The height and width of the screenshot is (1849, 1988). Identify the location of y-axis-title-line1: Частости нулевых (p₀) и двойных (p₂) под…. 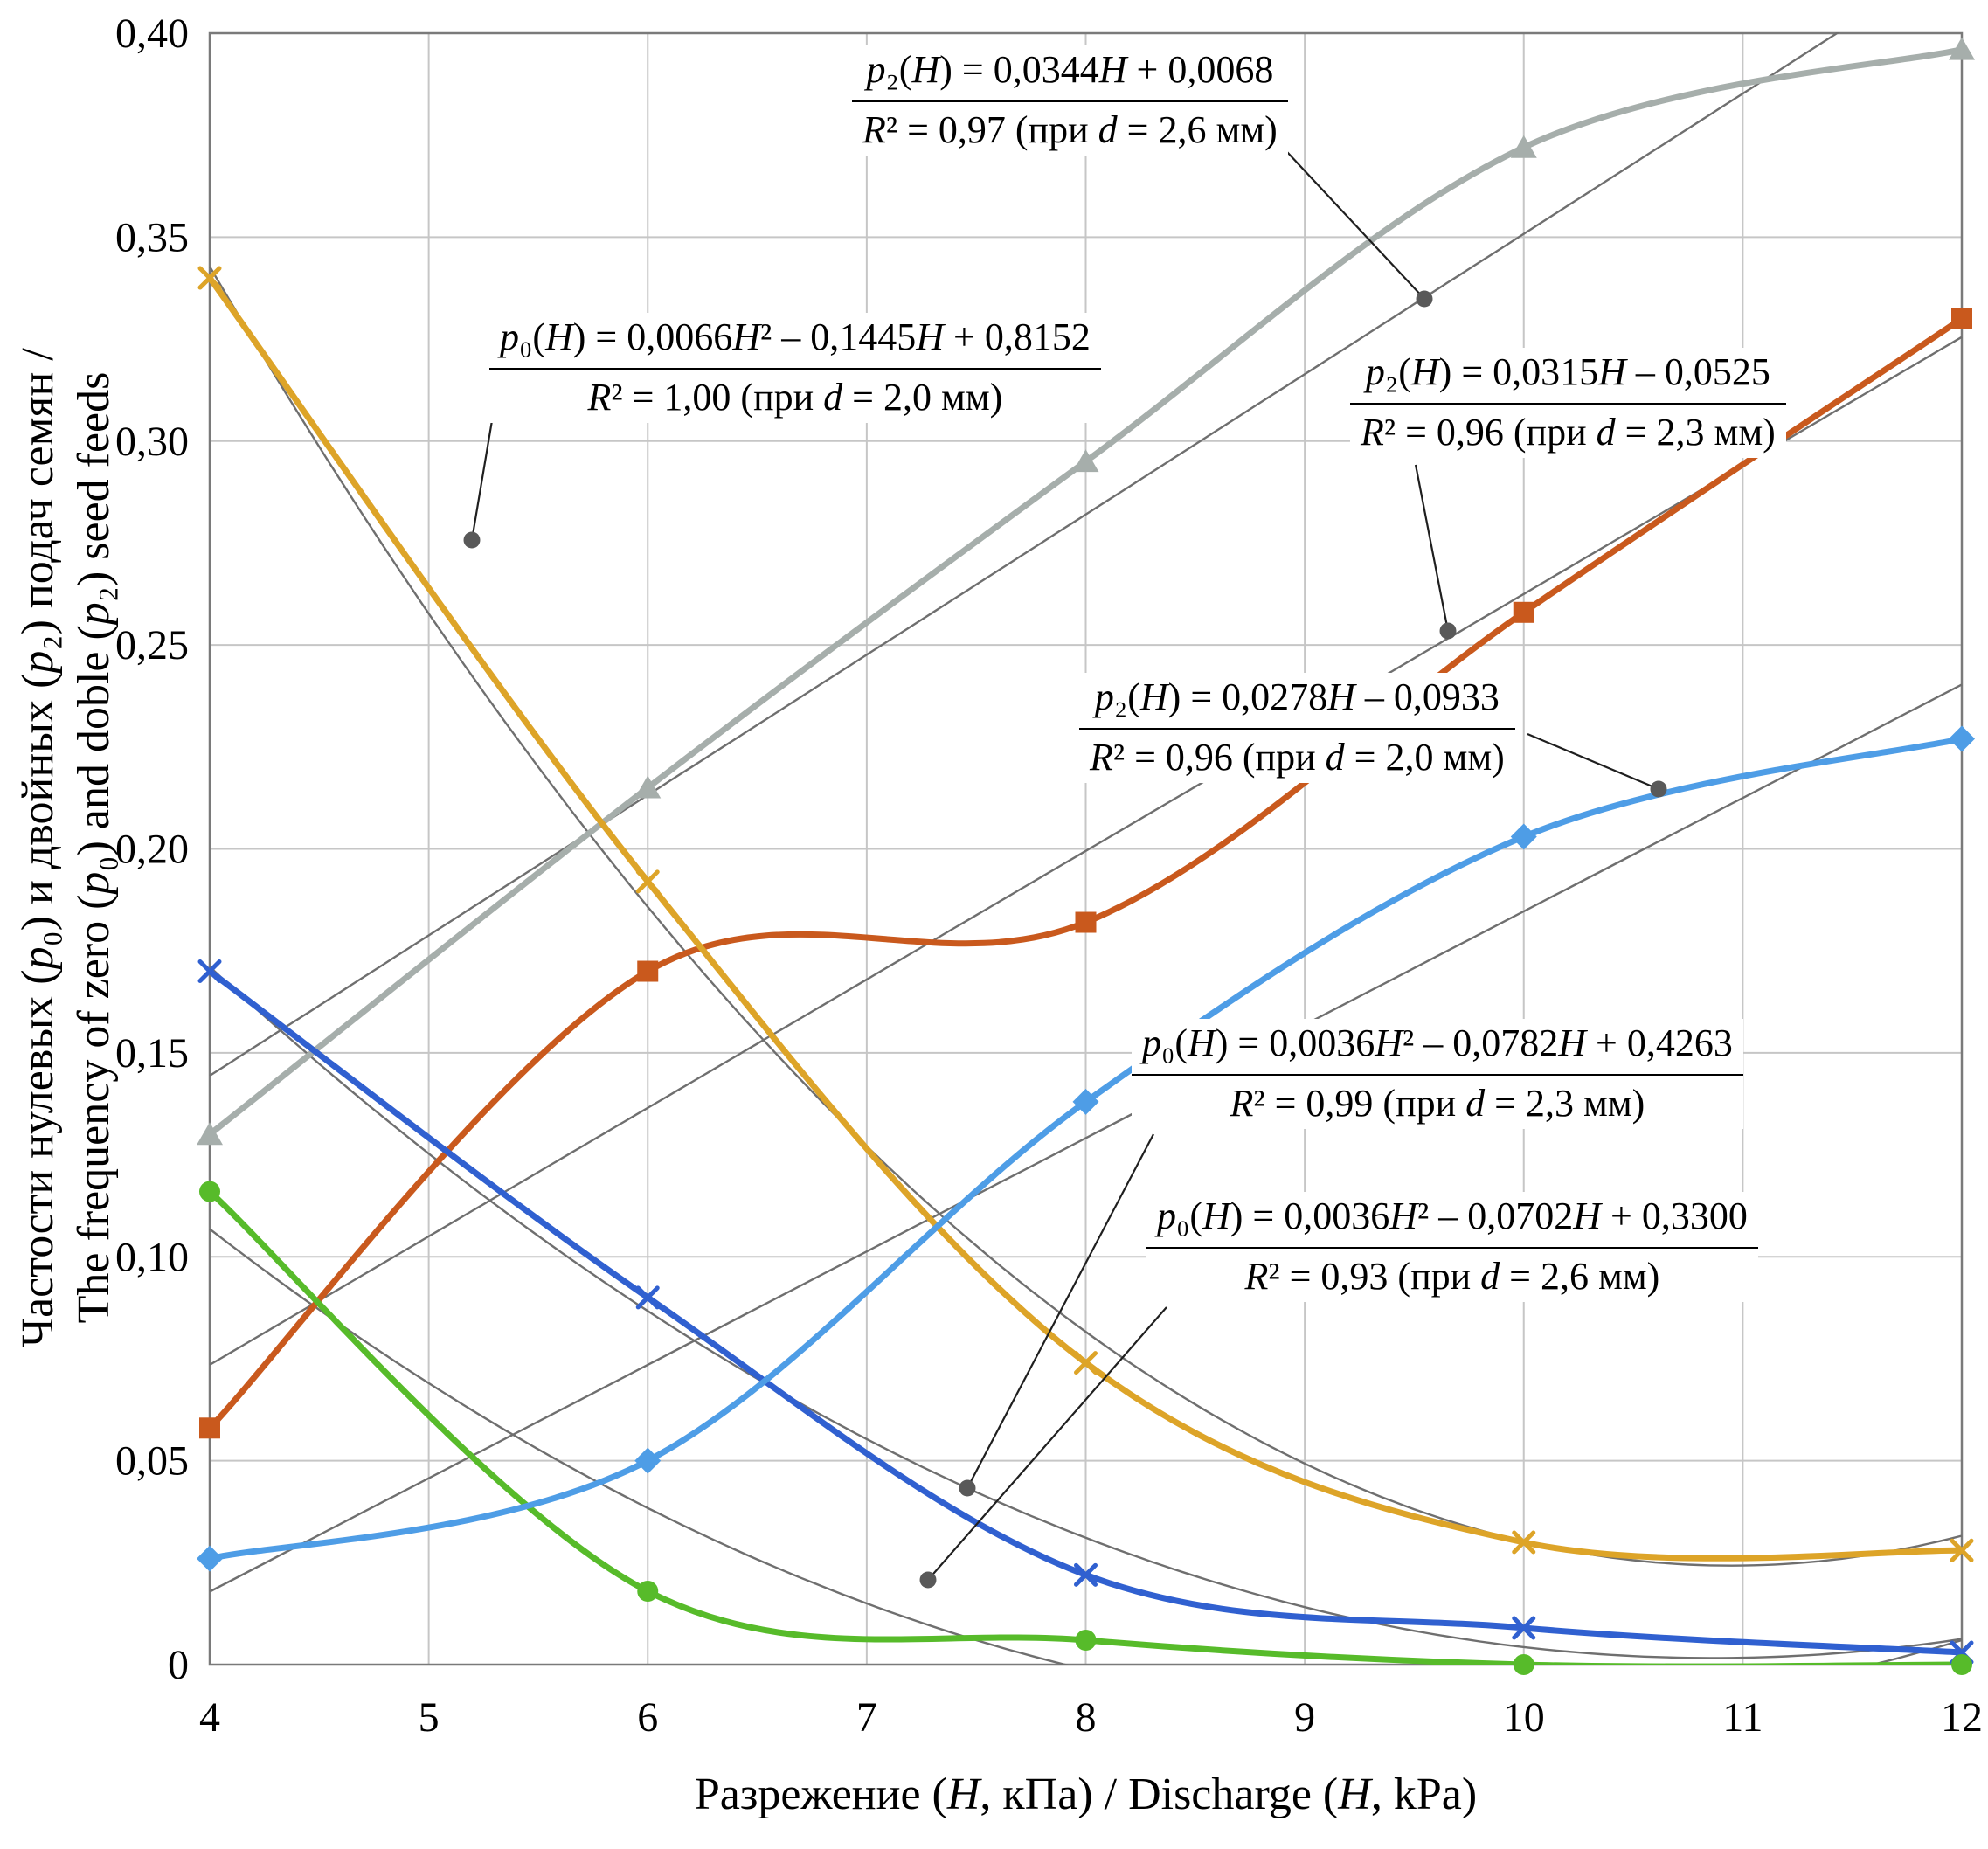
(38, 847).